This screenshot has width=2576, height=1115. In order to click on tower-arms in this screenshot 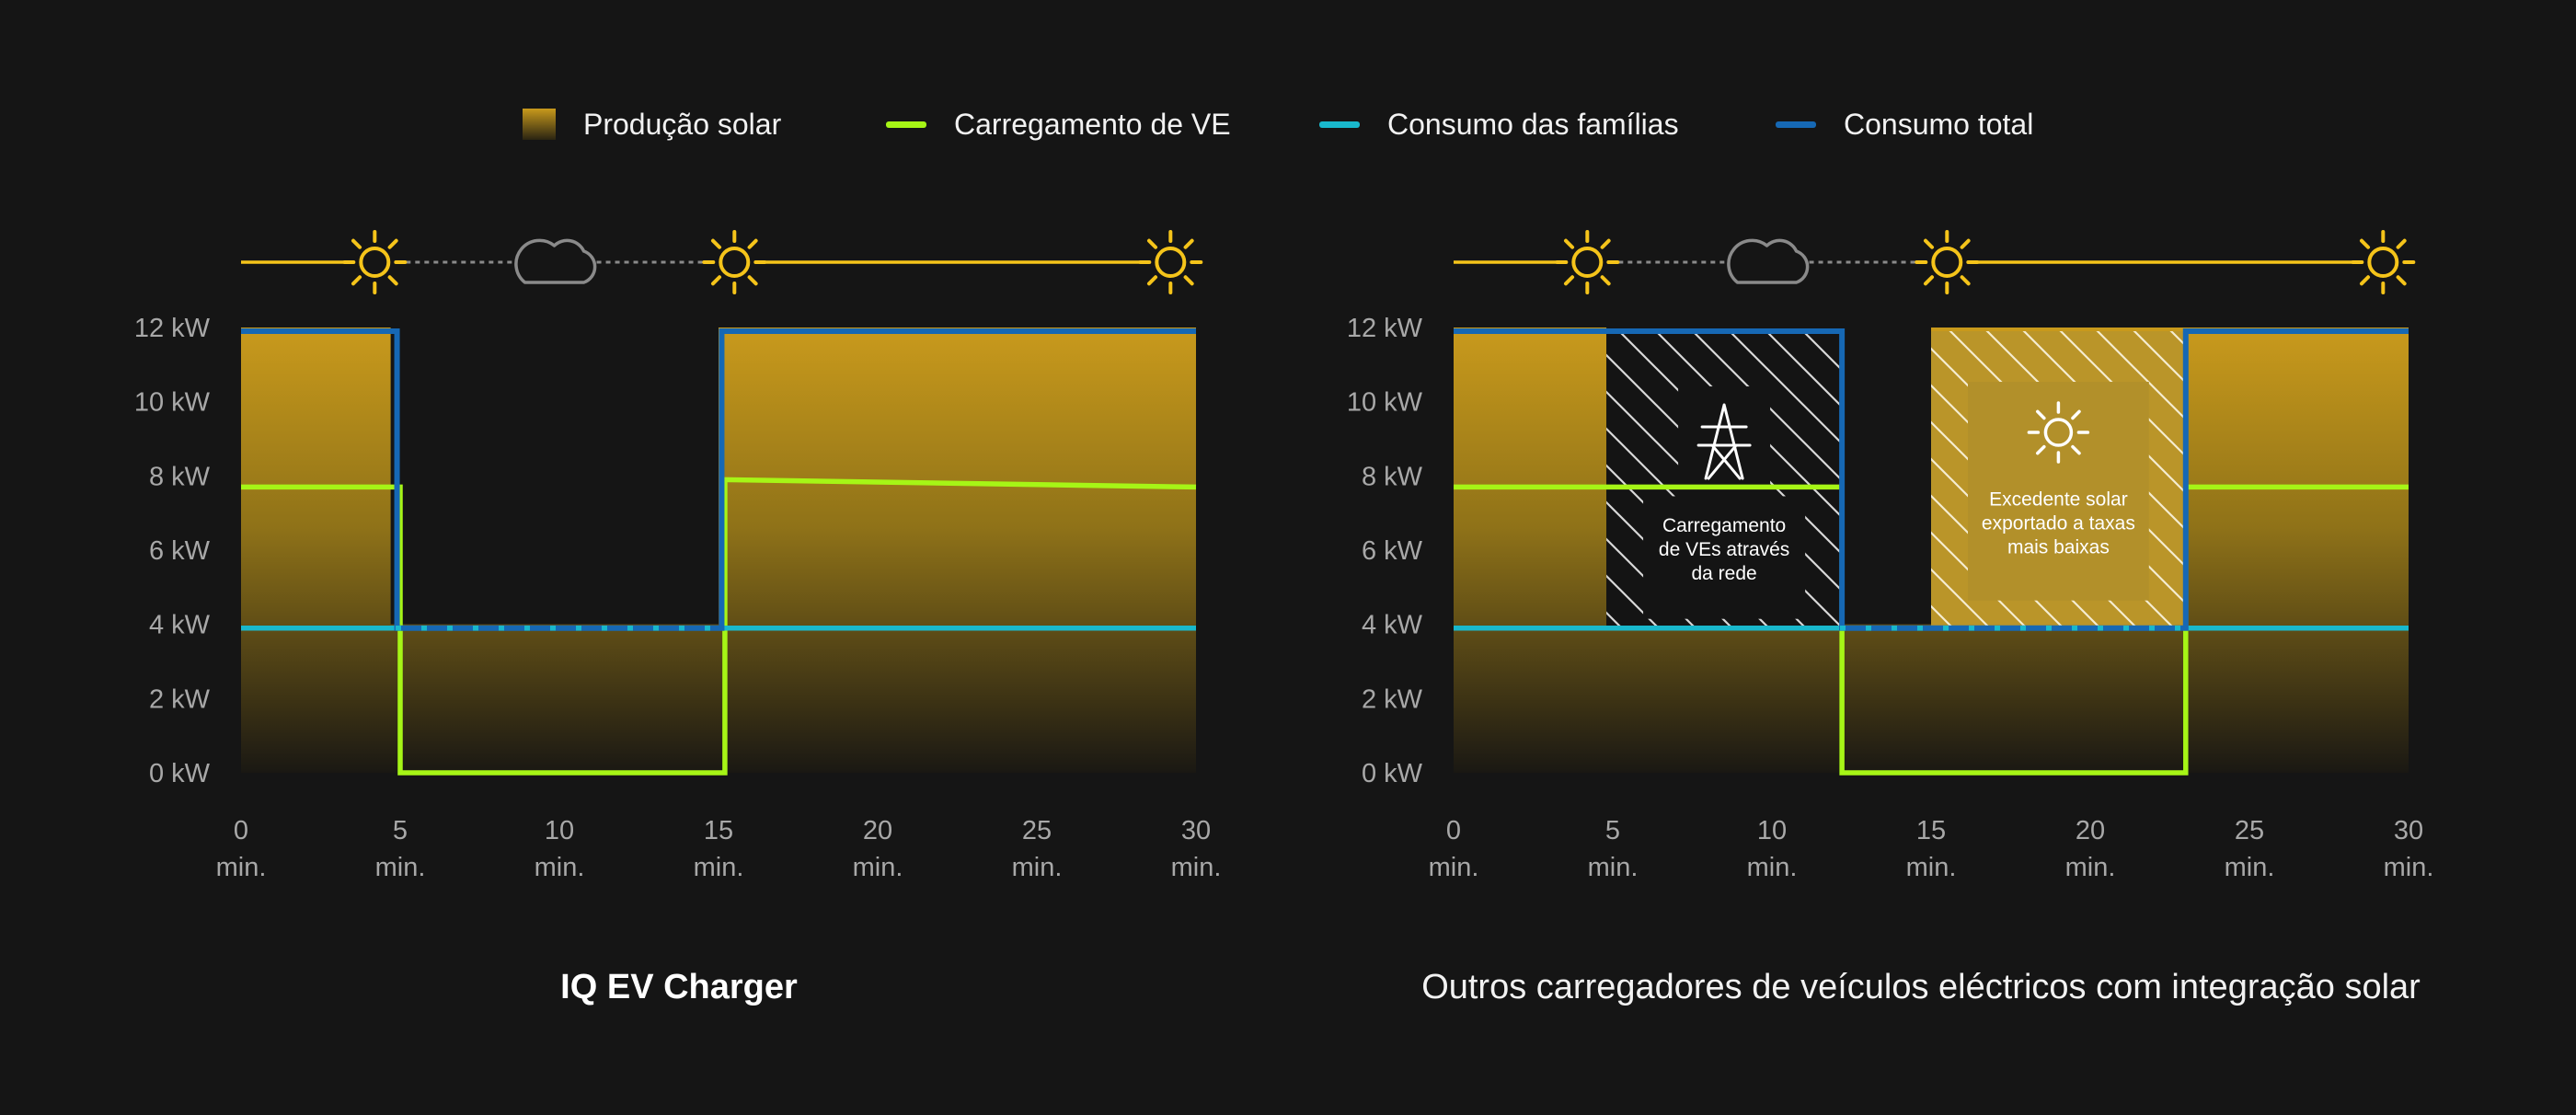, I will do `click(1724, 436)`.